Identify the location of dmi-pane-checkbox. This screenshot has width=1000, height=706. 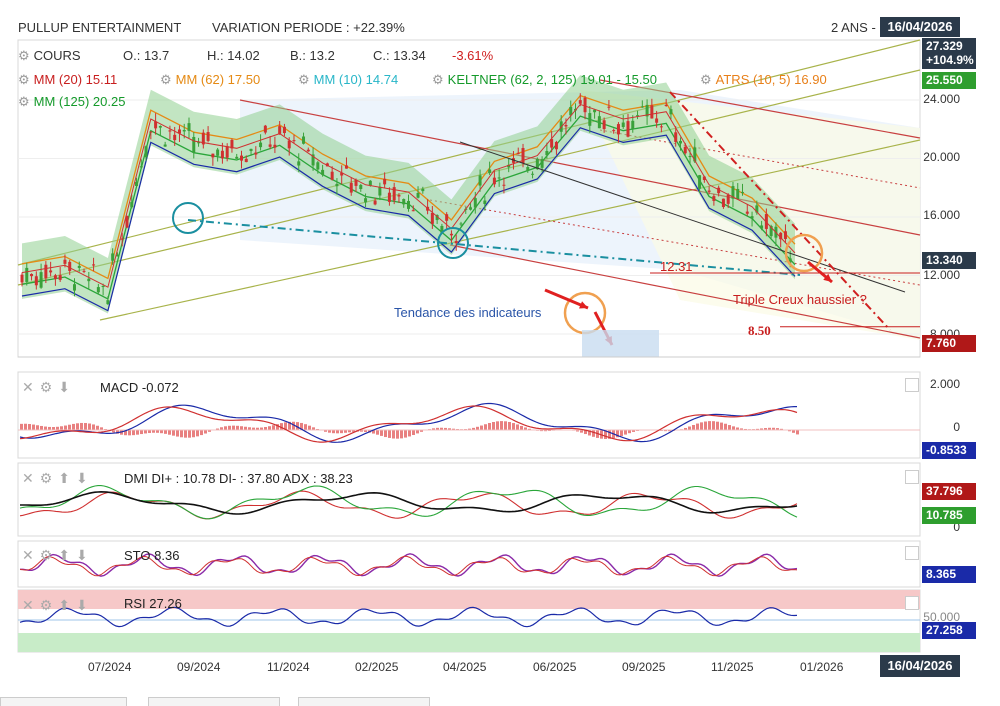
(912, 477).